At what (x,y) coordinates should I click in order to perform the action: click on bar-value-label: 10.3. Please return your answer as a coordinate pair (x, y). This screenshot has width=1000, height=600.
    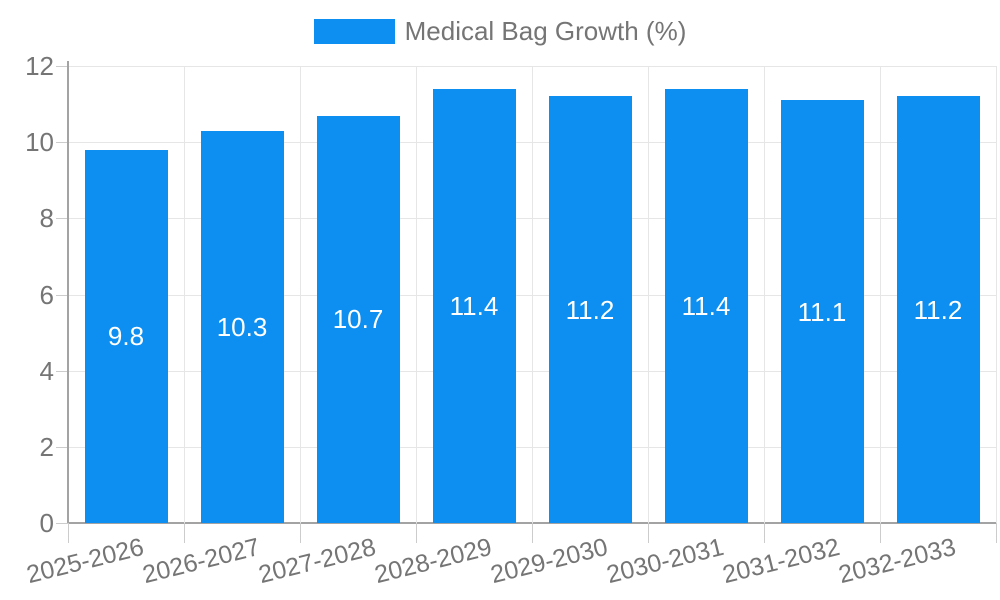
    Looking at the image, I should click on (242, 326).